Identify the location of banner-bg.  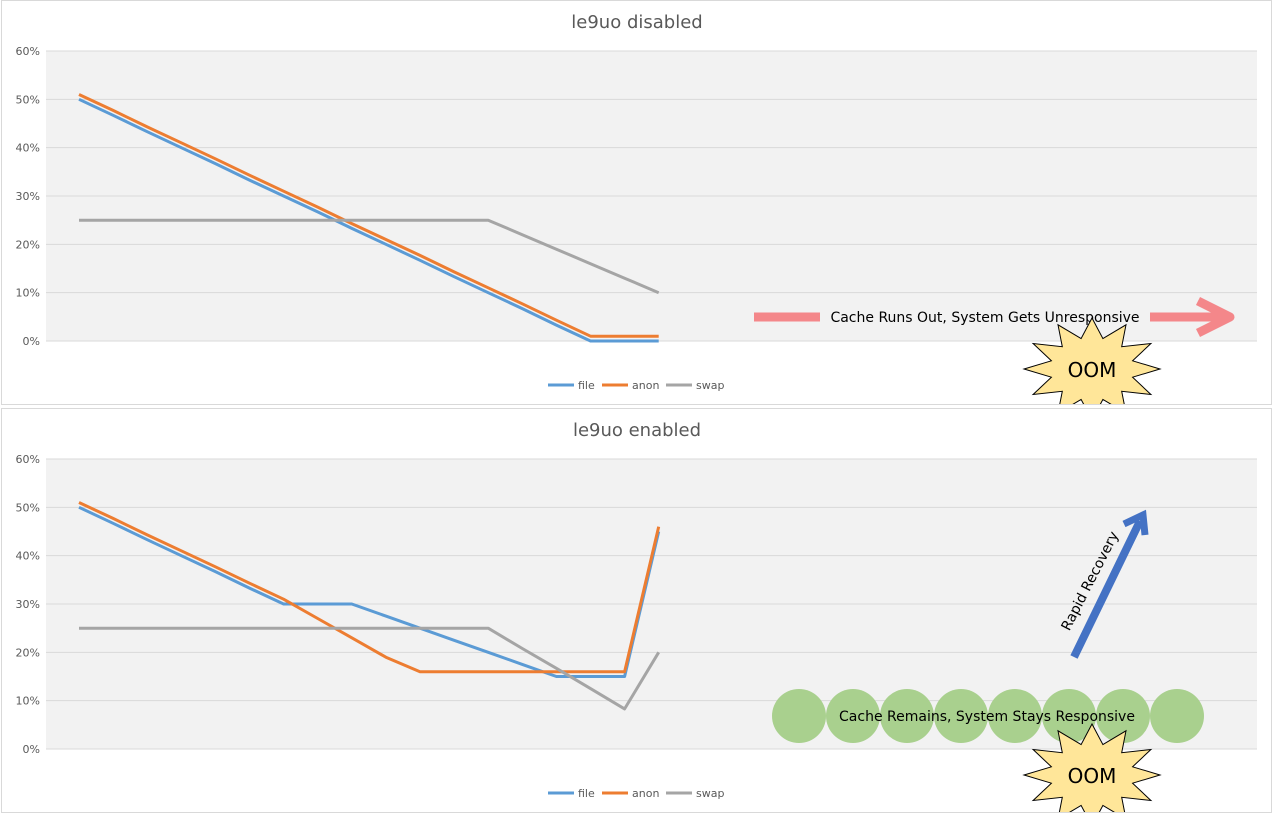
(985, 317).